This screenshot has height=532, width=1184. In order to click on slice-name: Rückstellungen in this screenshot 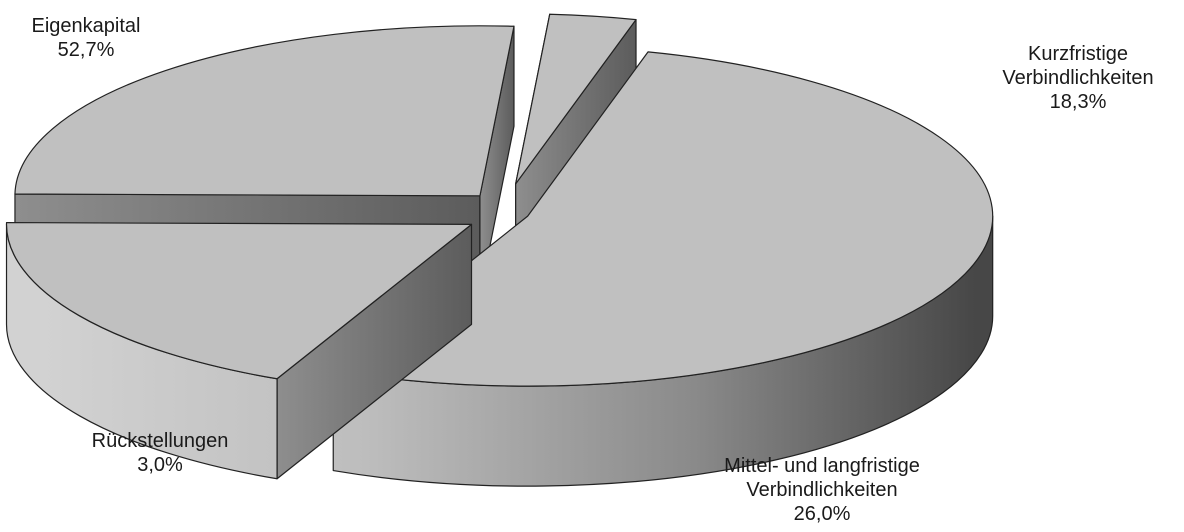, I will do `click(160, 441)`.